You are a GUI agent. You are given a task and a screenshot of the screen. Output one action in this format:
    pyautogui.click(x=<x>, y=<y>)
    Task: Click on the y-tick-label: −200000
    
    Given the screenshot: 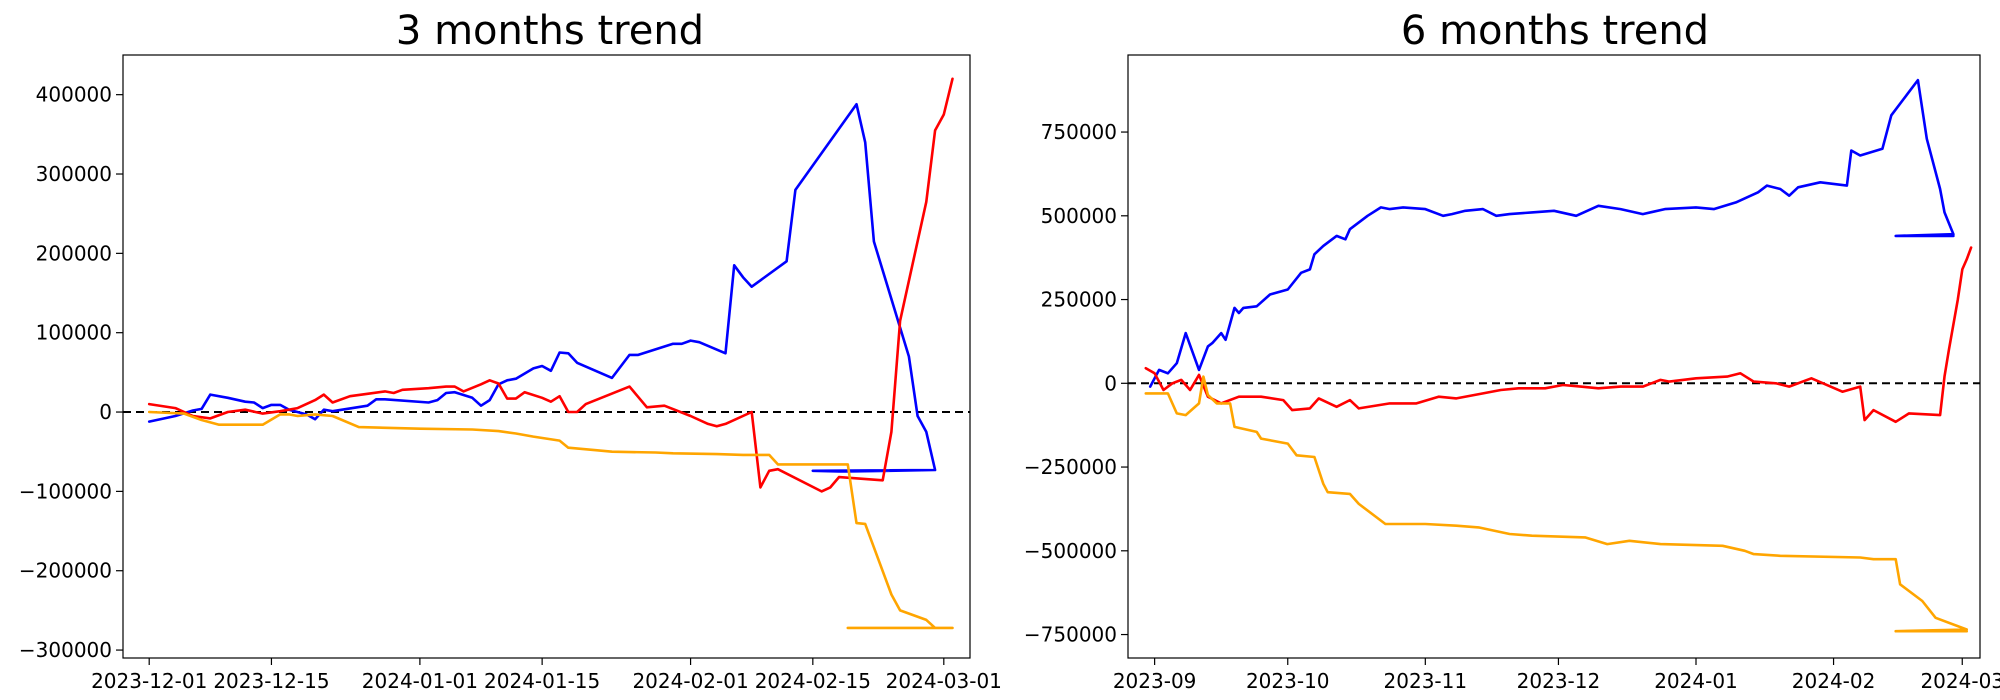 What is the action you would take?
    pyautogui.click(x=65, y=571)
    